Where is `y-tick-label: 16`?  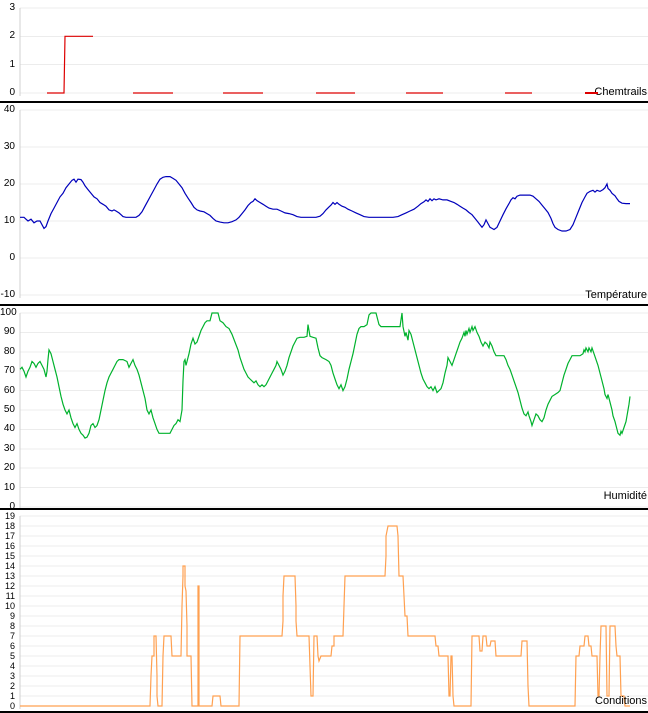
y-tick-label: 16 is located at coordinates (9, 546).